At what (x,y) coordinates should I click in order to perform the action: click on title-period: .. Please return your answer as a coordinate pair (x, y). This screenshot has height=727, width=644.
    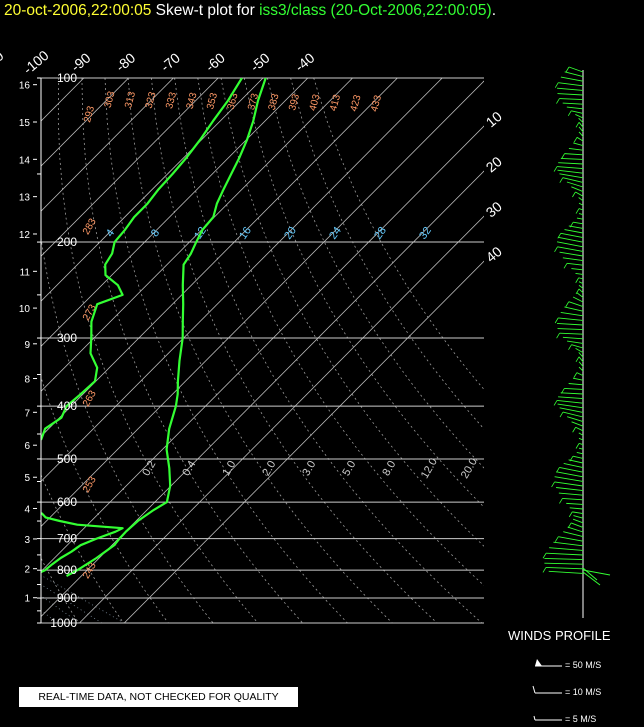
    Looking at the image, I should click on (493, 10).